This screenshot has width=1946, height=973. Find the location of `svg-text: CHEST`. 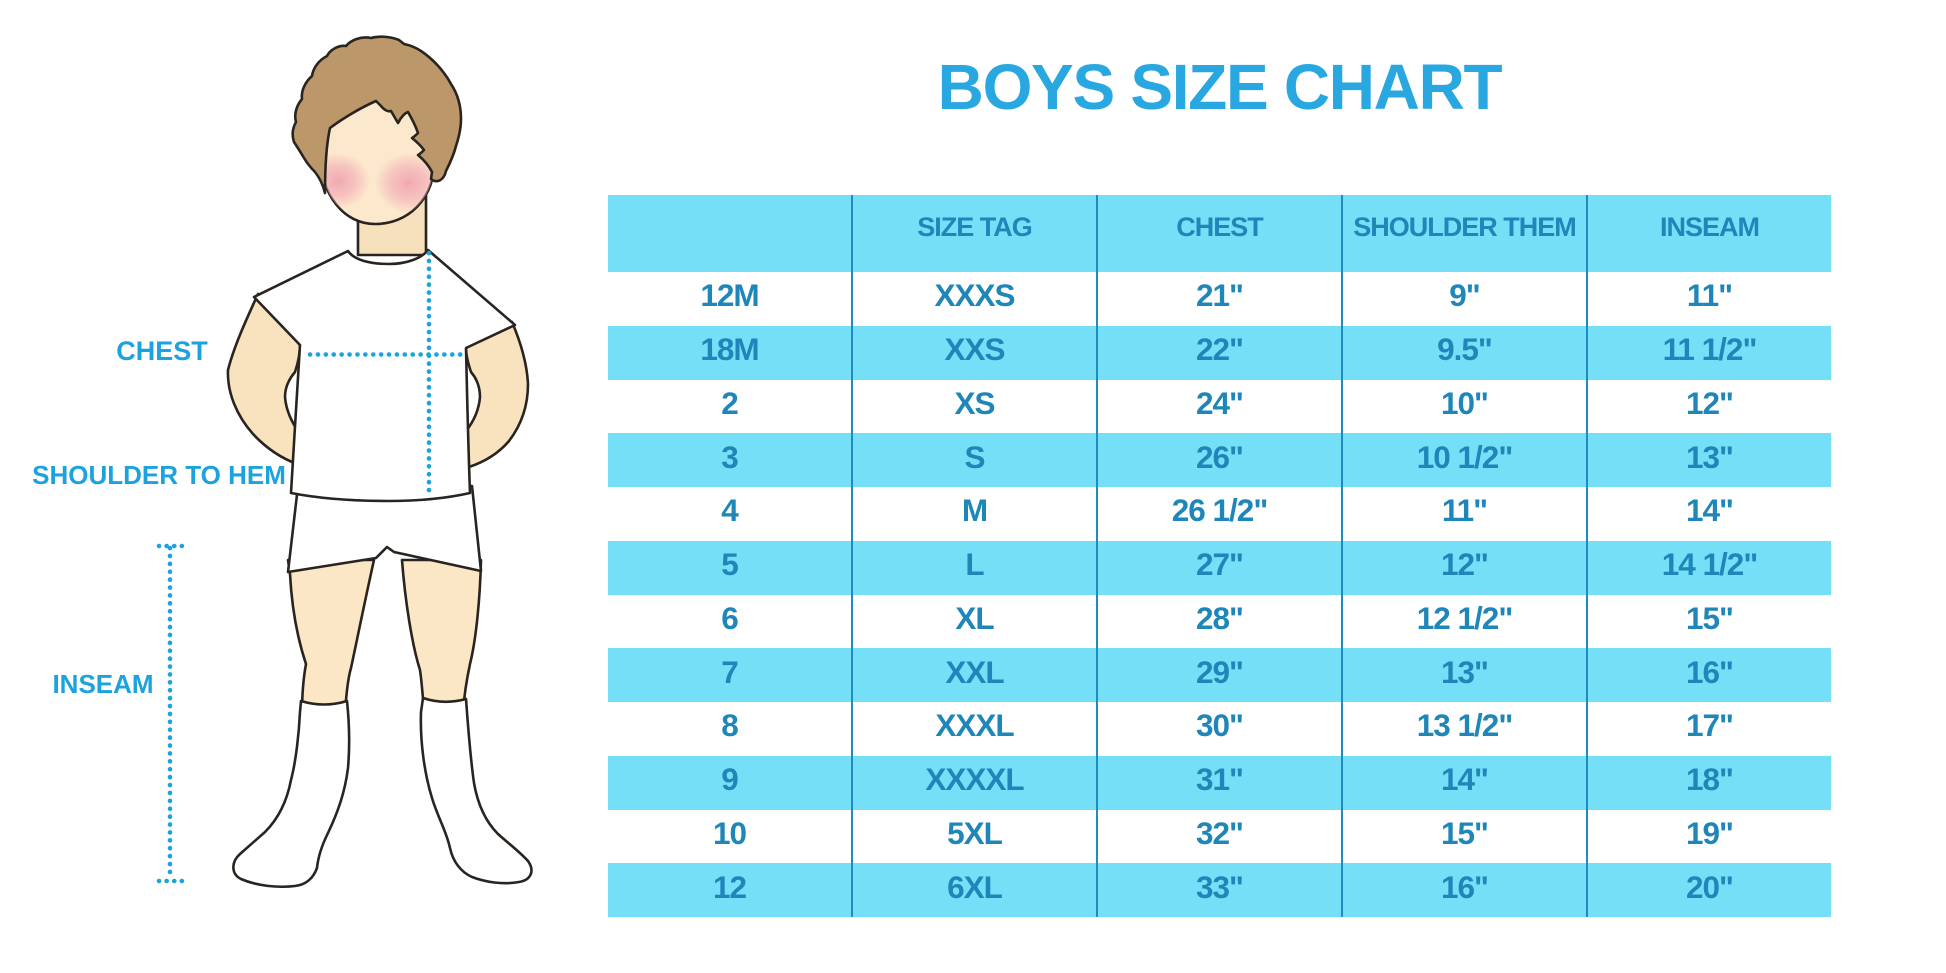

svg-text: CHEST is located at coordinates (162, 351).